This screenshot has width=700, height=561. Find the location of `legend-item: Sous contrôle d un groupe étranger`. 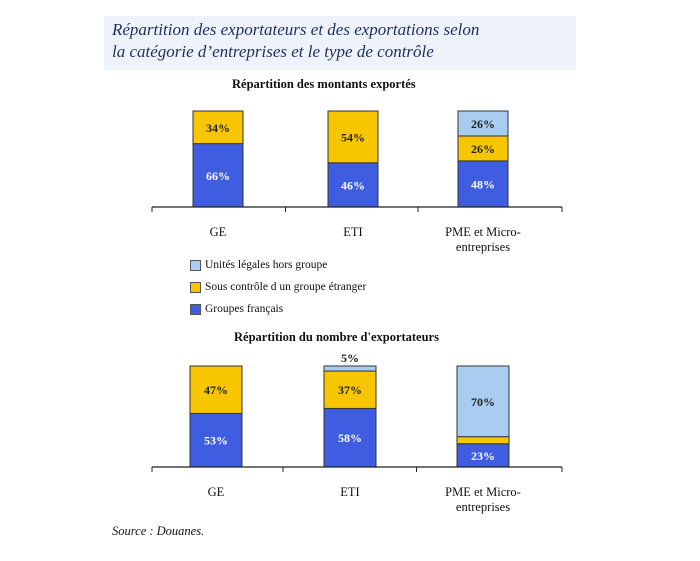

legend-item: Sous contrôle d un groupe étranger is located at coordinates (278, 291).